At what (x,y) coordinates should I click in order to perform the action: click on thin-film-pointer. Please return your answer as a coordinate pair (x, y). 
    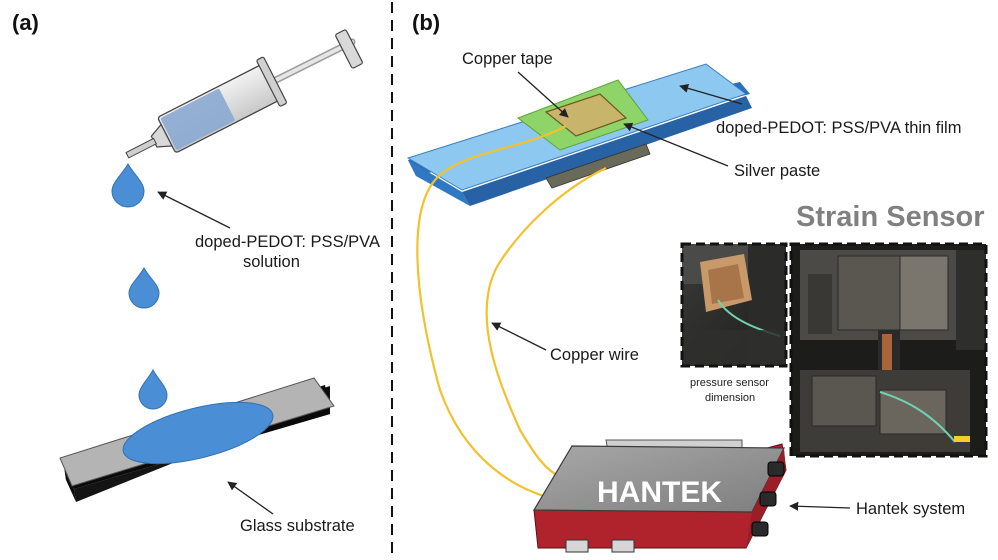
    Looking at the image, I should click on (711, 94).